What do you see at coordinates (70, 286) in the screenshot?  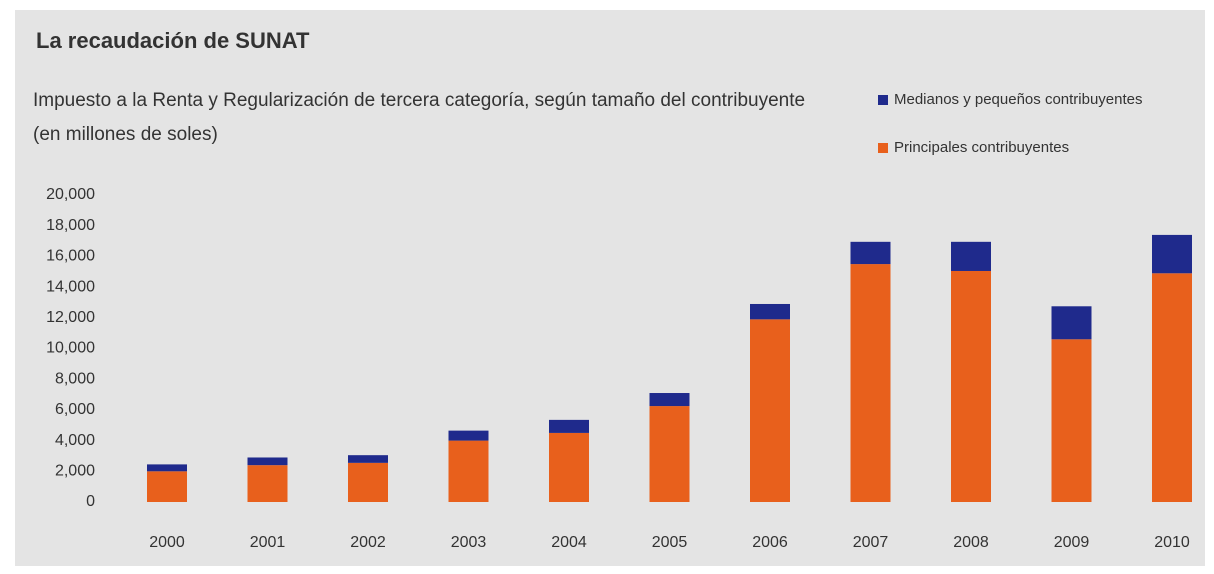 I see `y-tick-label: 14,000` at bounding box center [70, 286].